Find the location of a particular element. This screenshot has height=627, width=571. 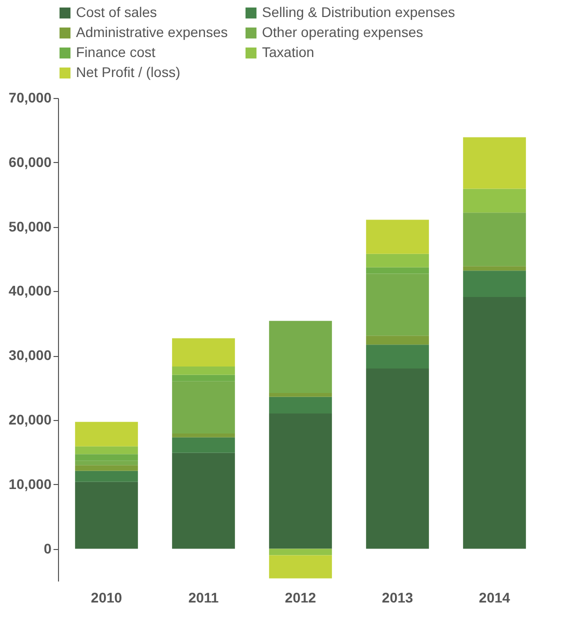

x-tick-label: 2012 is located at coordinates (300, 598).